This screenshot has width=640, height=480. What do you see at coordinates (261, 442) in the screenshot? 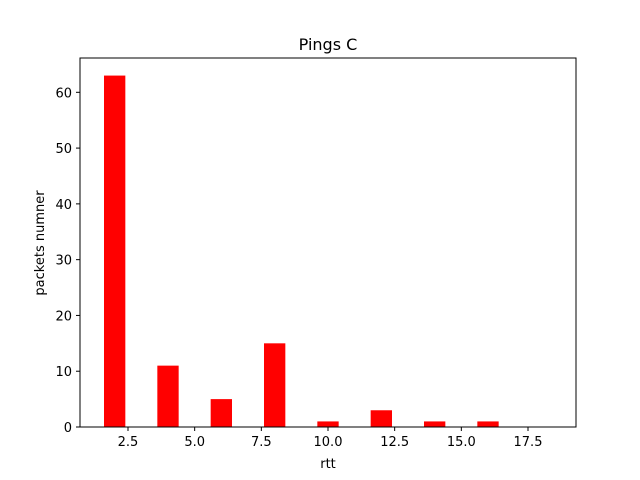
I see `x-tick-label: 7.5` at bounding box center [261, 442].